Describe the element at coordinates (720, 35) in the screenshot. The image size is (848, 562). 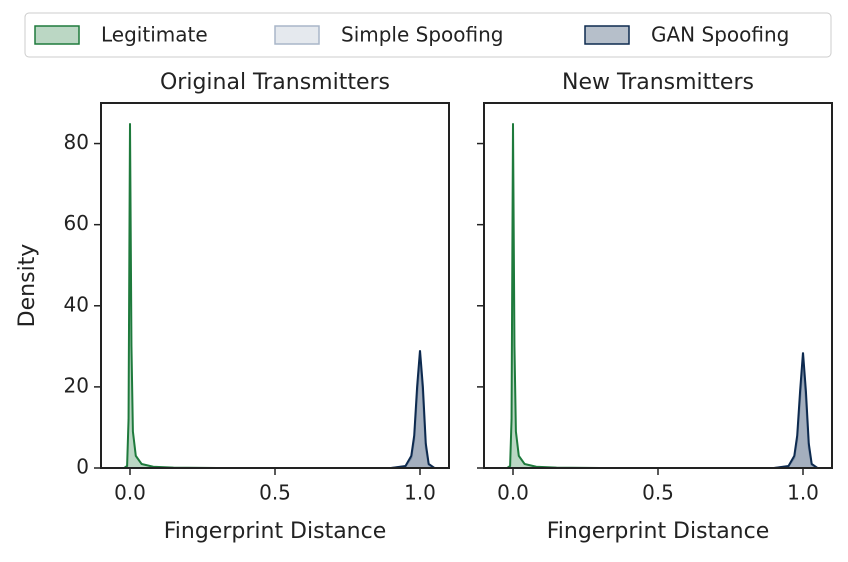
I see `legend-label: GAN Spoofing` at that location.